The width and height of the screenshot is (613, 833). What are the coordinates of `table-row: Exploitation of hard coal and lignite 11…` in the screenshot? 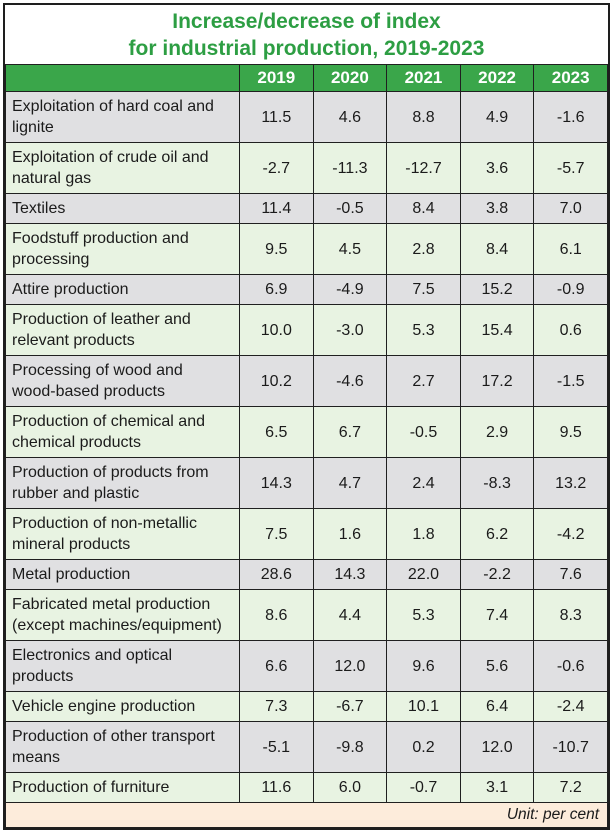 It's located at (306, 117).